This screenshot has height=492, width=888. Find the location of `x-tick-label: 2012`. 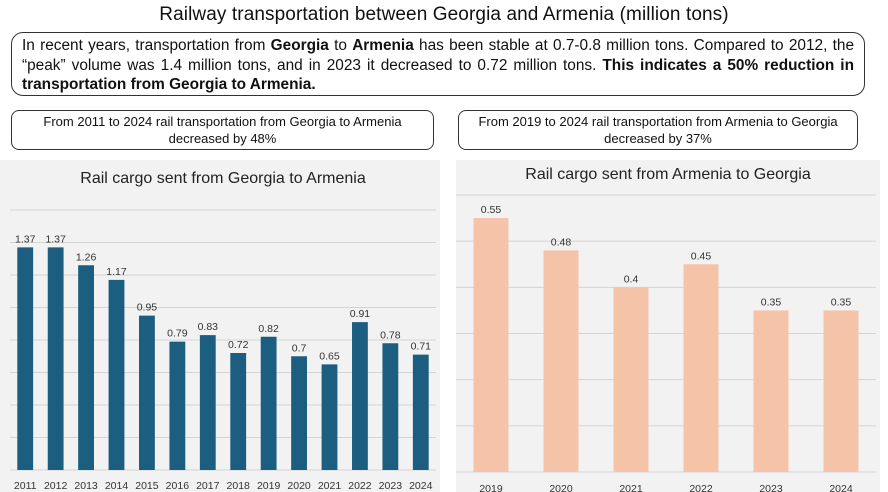

x-tick-label: 2012 is located at coordinates (56, 486).